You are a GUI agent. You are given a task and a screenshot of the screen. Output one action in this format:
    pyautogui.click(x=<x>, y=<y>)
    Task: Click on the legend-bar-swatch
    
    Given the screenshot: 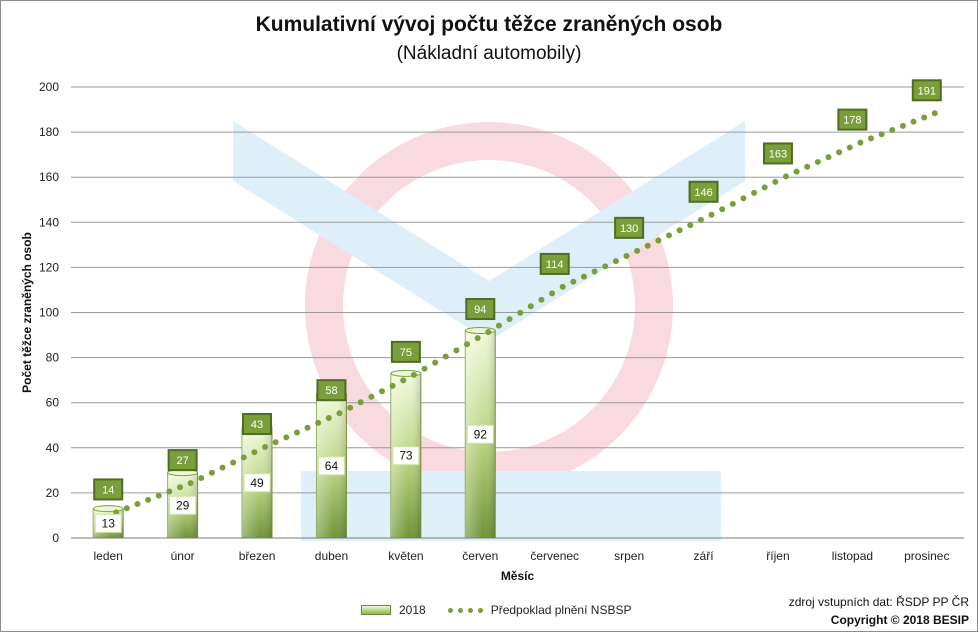 What is the action you would take?
    pyautogui.click(x=376, y=610)
    